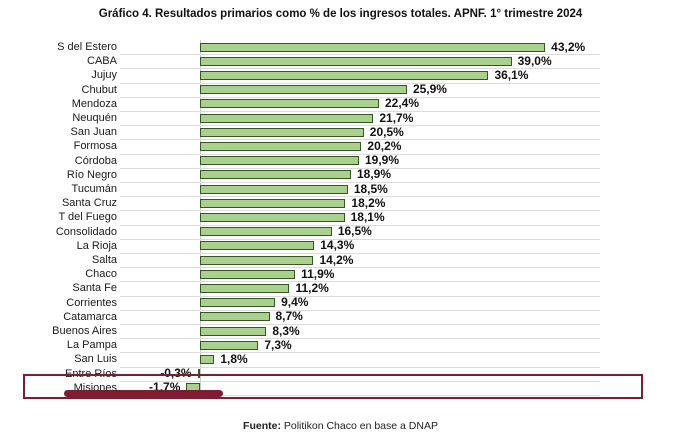 This screenshot has width=681, height=445. I want to click on category-label: Consolidado, so click(86, 231).